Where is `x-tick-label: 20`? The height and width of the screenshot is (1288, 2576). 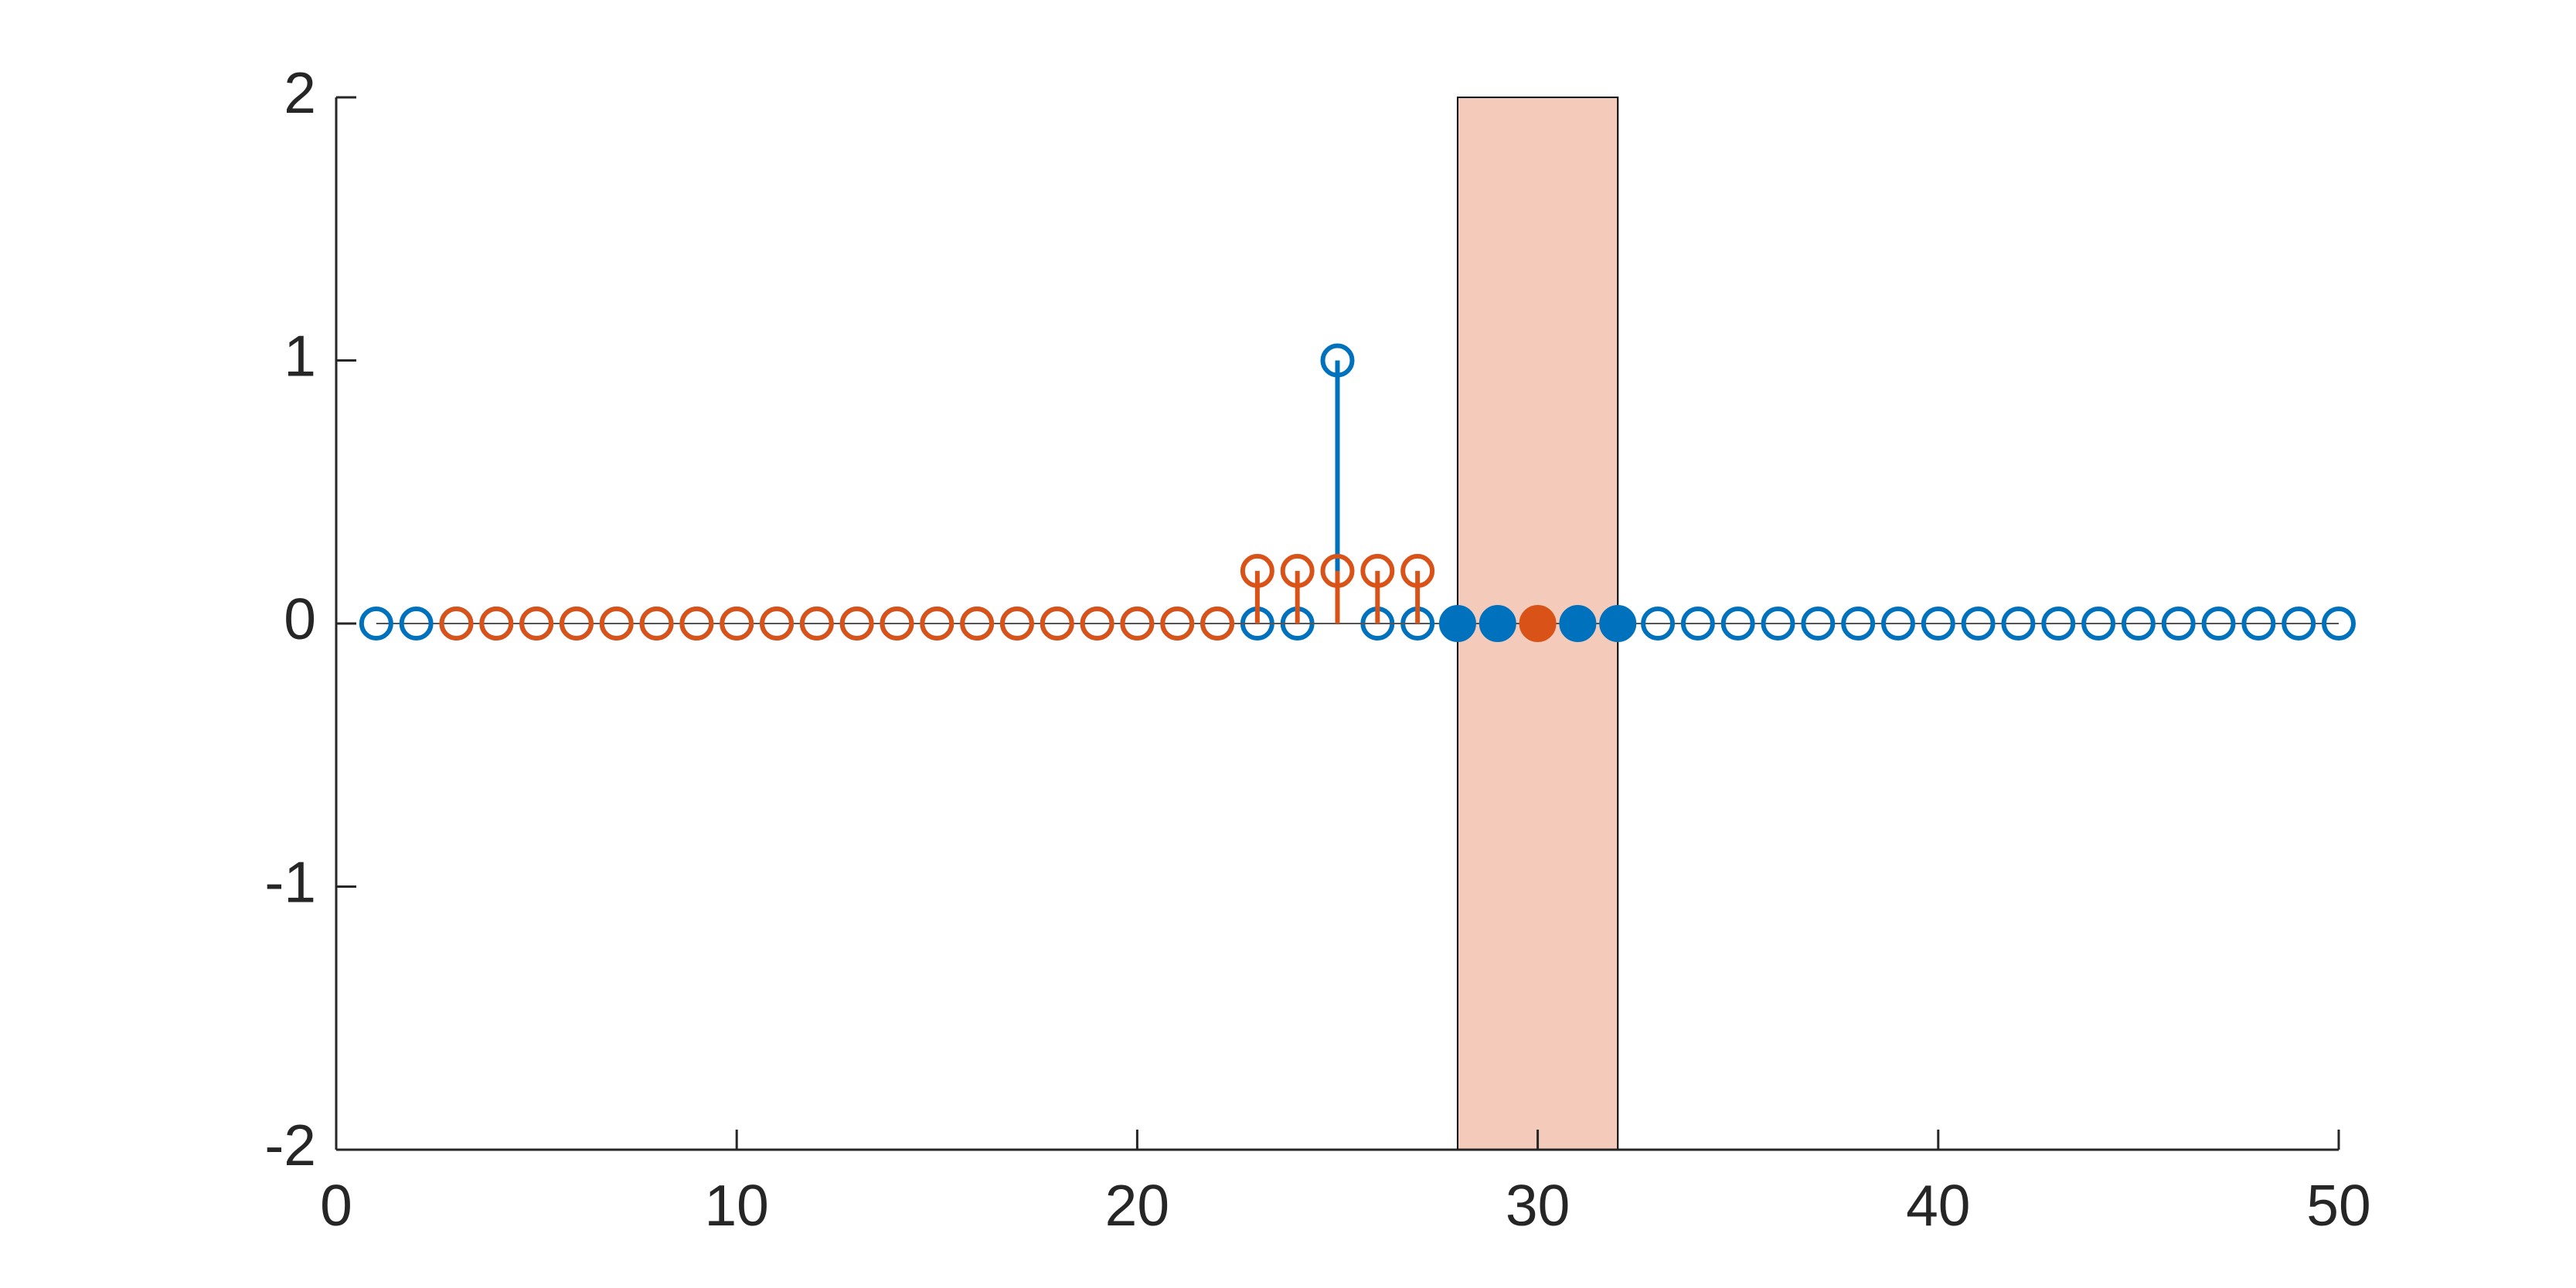 x-tick-label: 20 is located at coordinates (1137, 1205).